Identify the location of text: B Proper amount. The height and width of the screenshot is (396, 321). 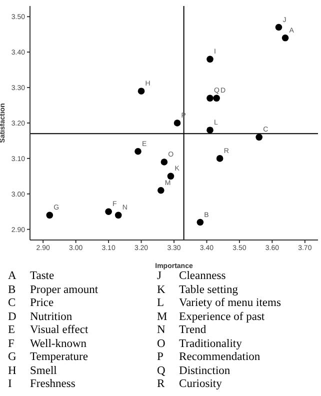
(53, 290).